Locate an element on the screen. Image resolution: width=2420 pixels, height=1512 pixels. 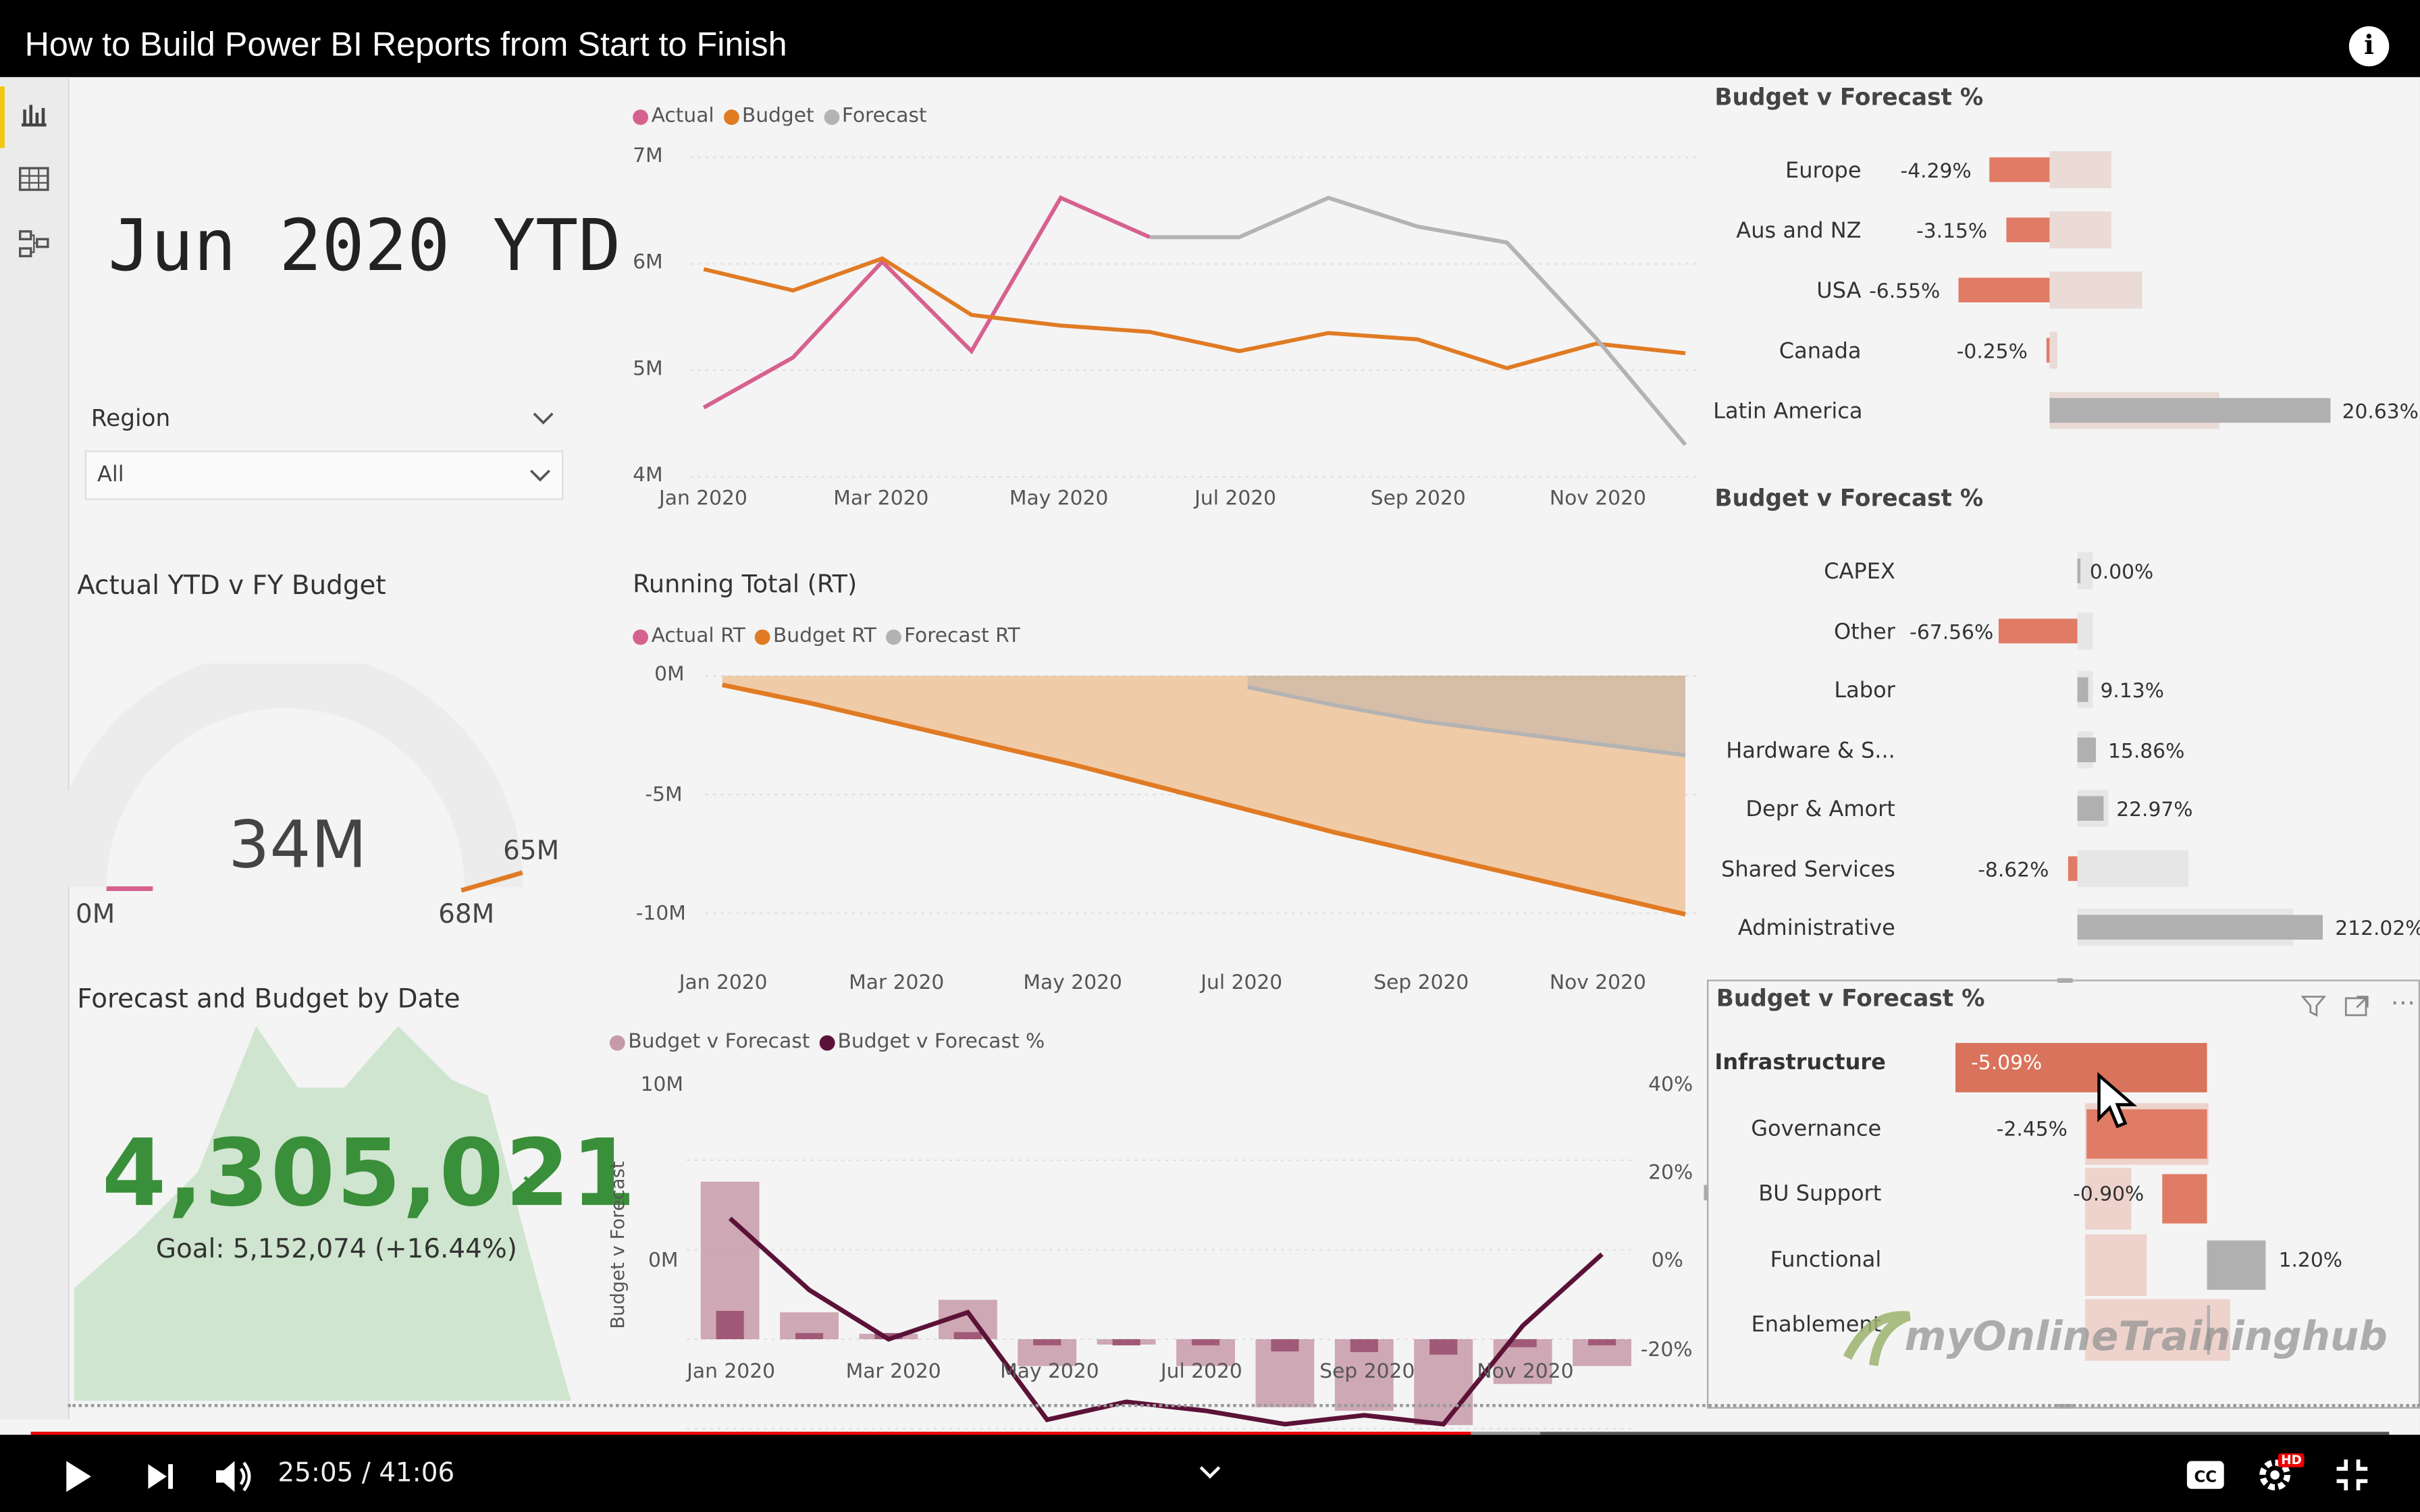
watermark-logo-icon is located at coordinates (1877, 1338).